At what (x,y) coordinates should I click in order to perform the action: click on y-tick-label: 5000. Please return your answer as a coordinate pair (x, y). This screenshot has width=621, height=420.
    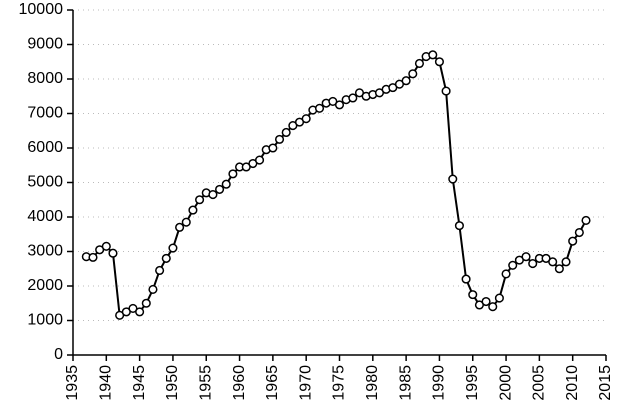
    Looking at the image, I should click on (45, 182).